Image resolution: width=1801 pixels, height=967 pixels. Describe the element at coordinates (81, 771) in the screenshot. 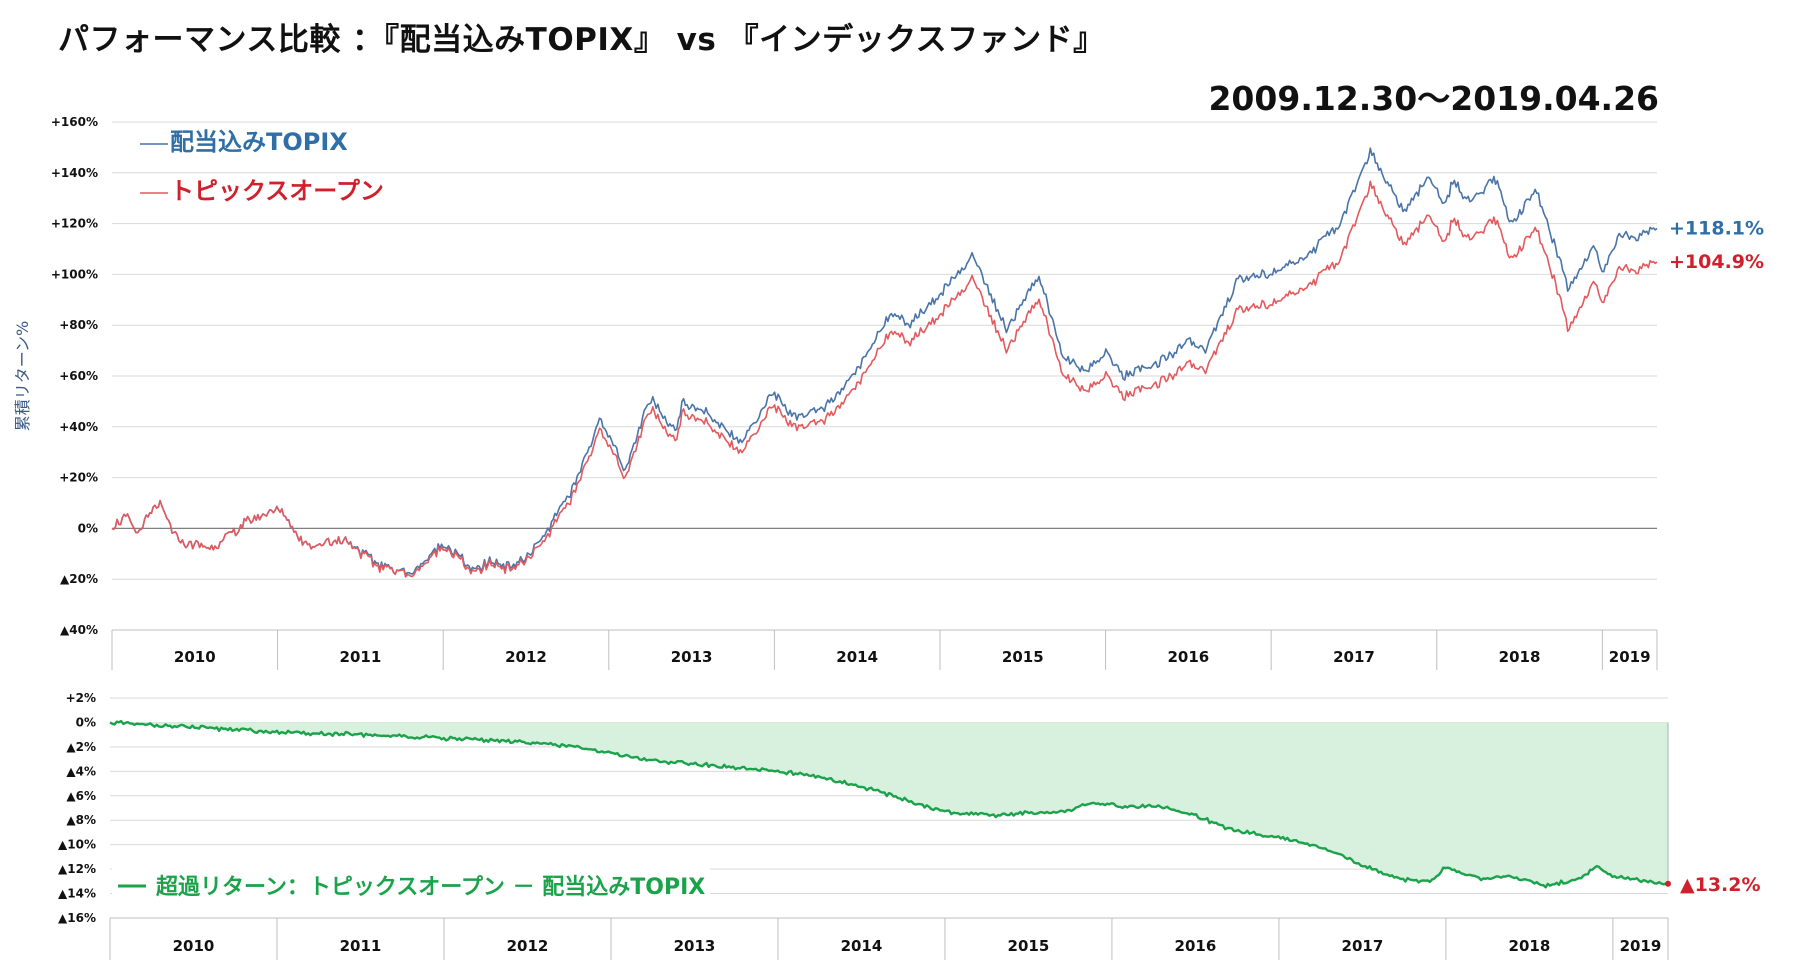

I see `y-tick-label: ▲4%` at that location.